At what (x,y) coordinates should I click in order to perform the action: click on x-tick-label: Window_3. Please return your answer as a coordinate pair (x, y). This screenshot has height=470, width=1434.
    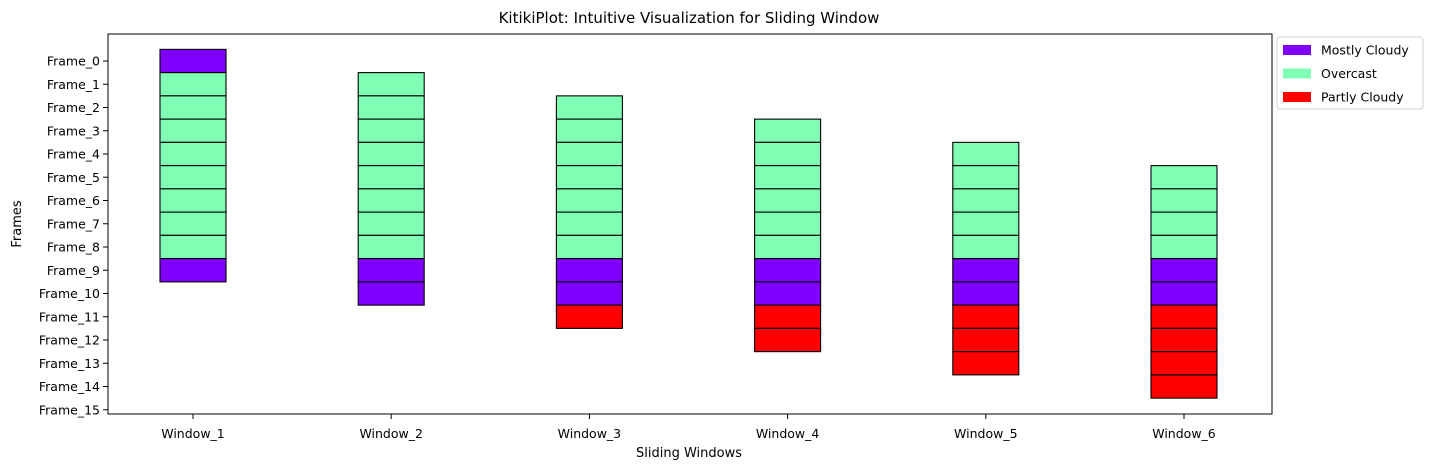
    Looking at the image, I should click on (590, 433).